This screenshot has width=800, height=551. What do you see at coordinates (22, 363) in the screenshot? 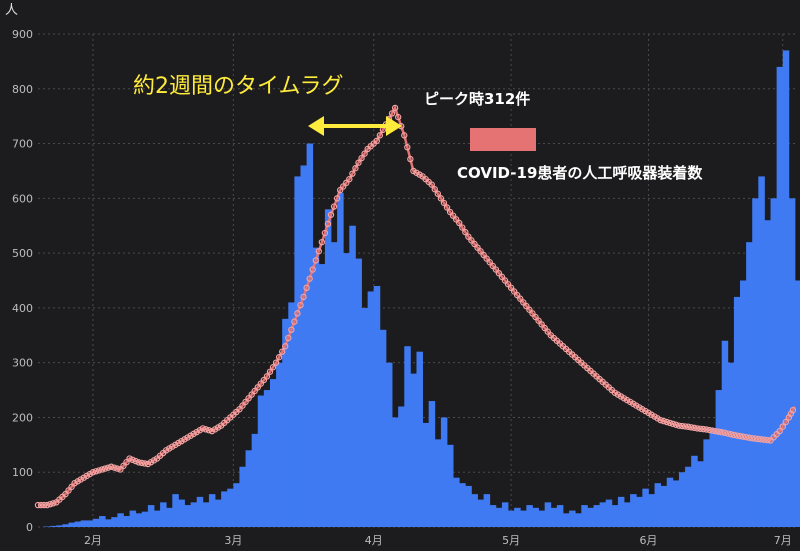
I see `y-tick-label: 300` at bounding box center [22, 363].